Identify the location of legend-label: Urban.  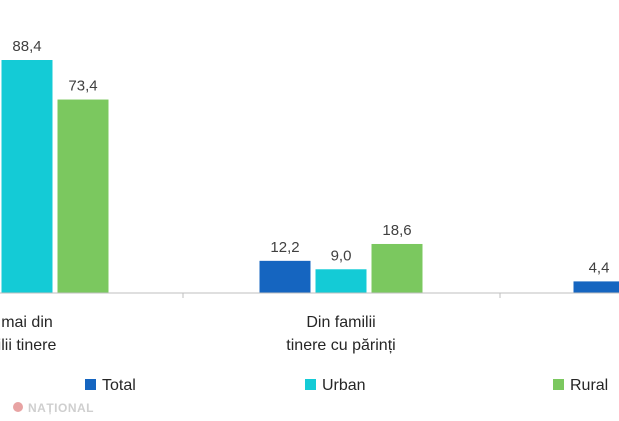
(344, 385).